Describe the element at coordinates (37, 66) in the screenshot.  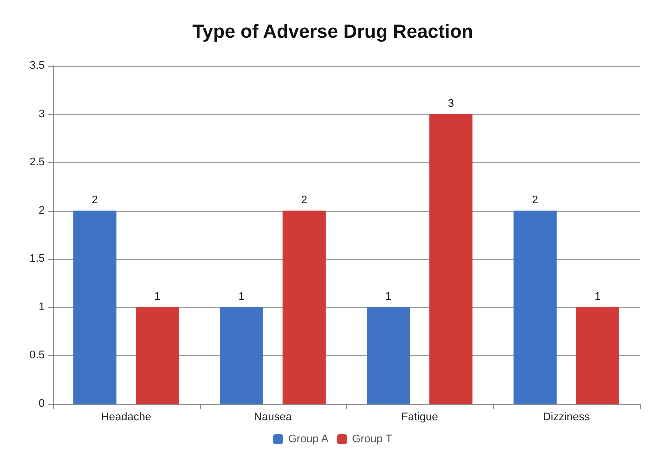
I see `y-tick-label: 3.5` at that location.